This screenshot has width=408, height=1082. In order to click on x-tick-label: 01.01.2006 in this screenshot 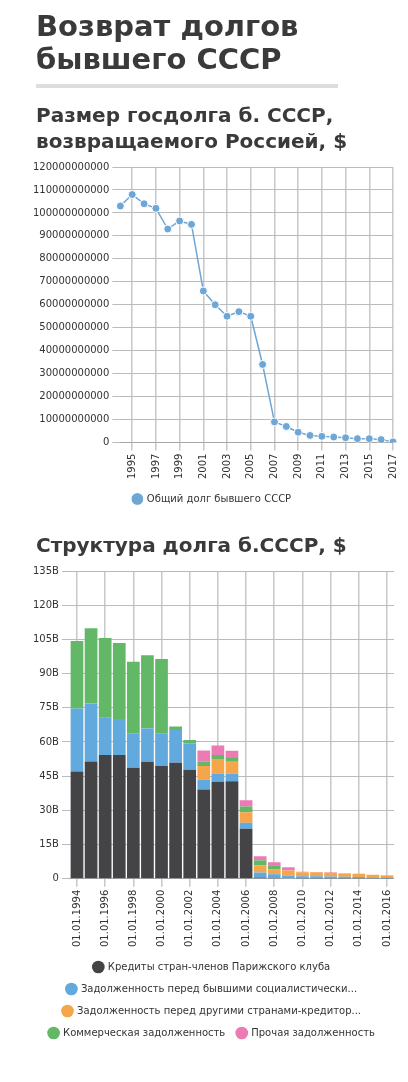, I will do `click(245, 918)`.